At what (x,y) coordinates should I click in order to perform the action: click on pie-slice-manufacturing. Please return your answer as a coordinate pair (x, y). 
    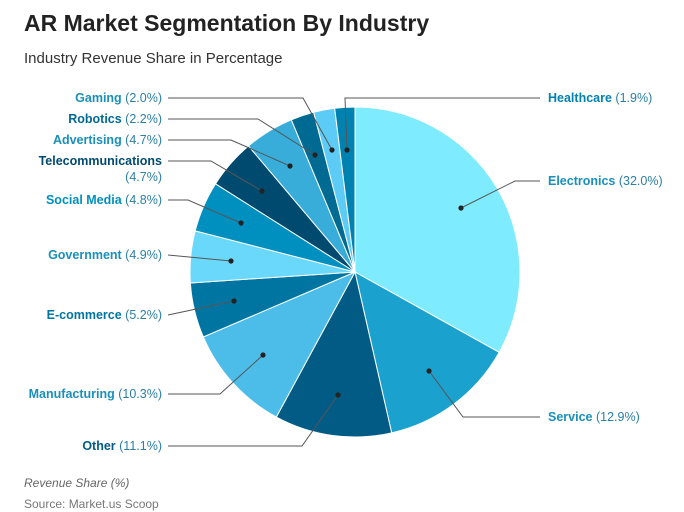
    Looking at the image, I should click on (279, 344).